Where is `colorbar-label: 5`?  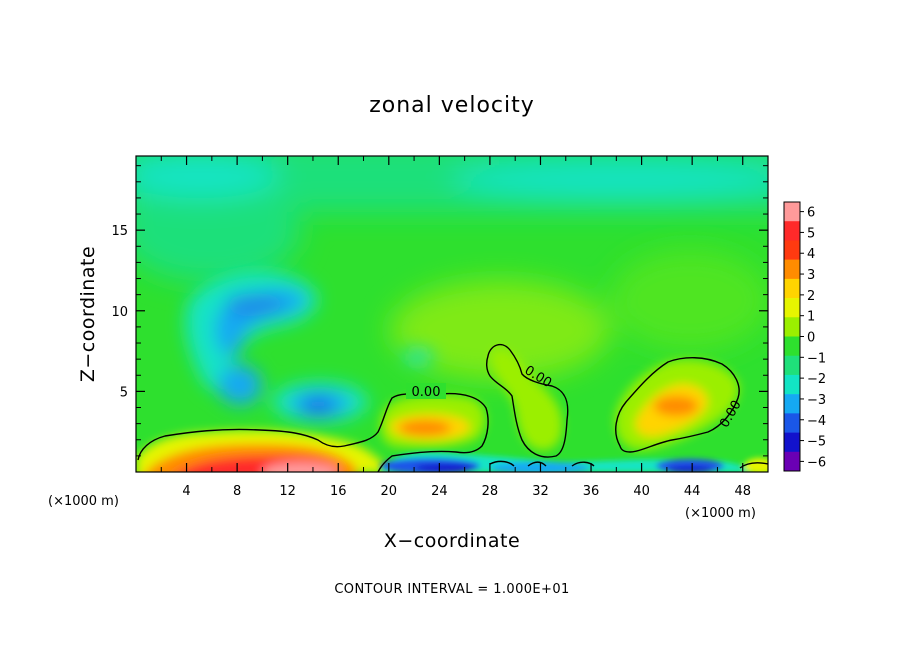 colorbar-label: 5 is located at coordinates (811, 233).